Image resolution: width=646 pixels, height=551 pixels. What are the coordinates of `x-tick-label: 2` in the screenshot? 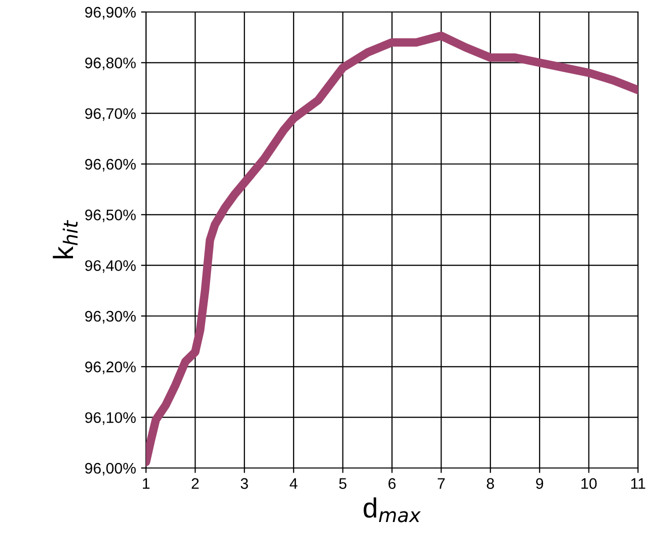 It's located at (195, 483).